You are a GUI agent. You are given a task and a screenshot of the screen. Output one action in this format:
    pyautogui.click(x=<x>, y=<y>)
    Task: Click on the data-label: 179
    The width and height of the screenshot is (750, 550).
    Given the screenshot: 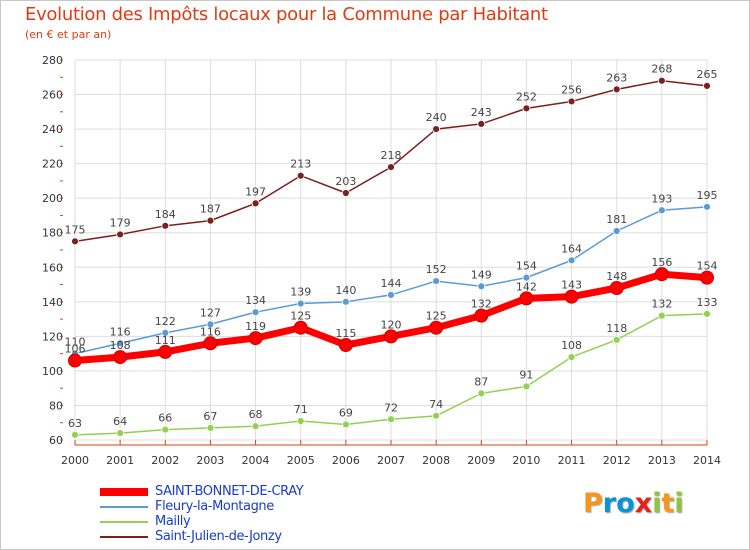 What is the action you would take?
    pyautogui.click(x=120, y=222)
    